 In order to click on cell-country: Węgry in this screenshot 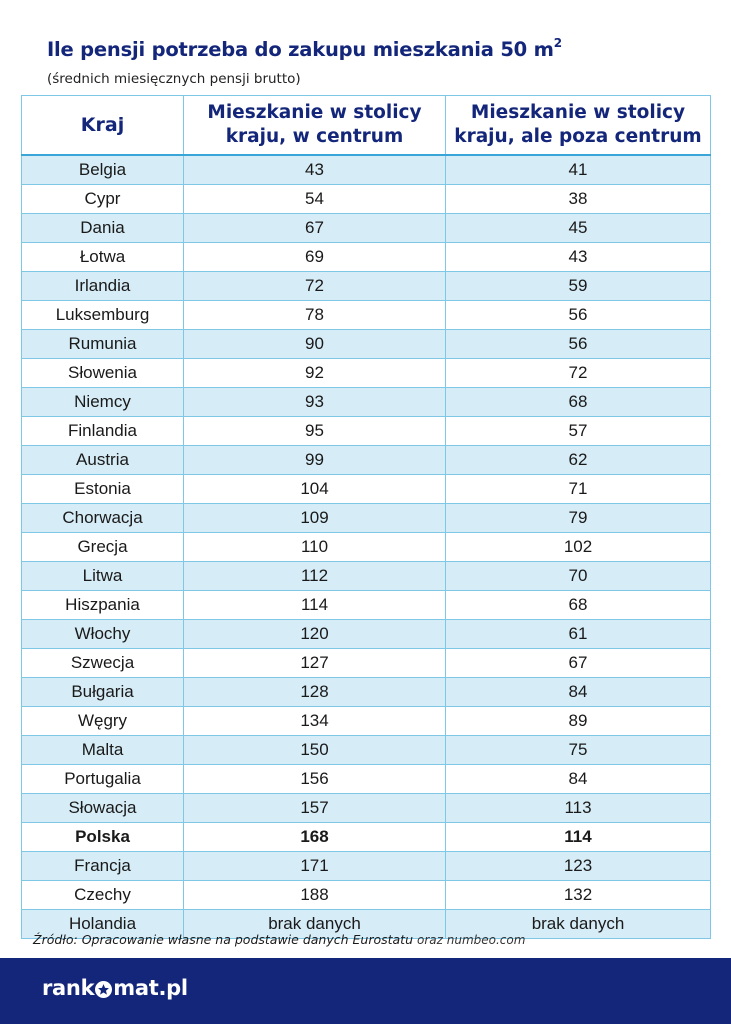, I will do `click(102, 720)`.